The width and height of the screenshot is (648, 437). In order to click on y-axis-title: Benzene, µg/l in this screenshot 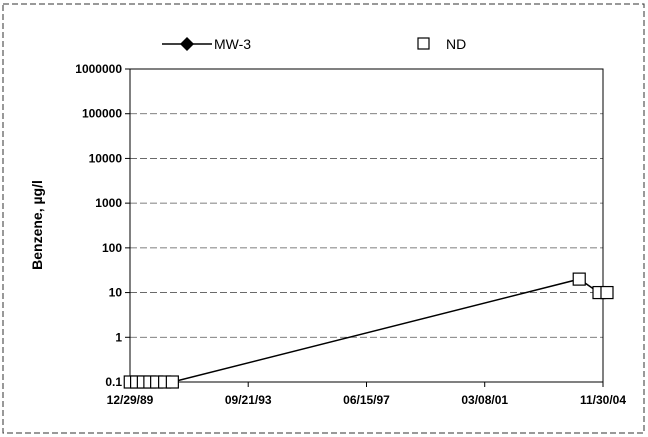, I will do `click(37, 225)`.